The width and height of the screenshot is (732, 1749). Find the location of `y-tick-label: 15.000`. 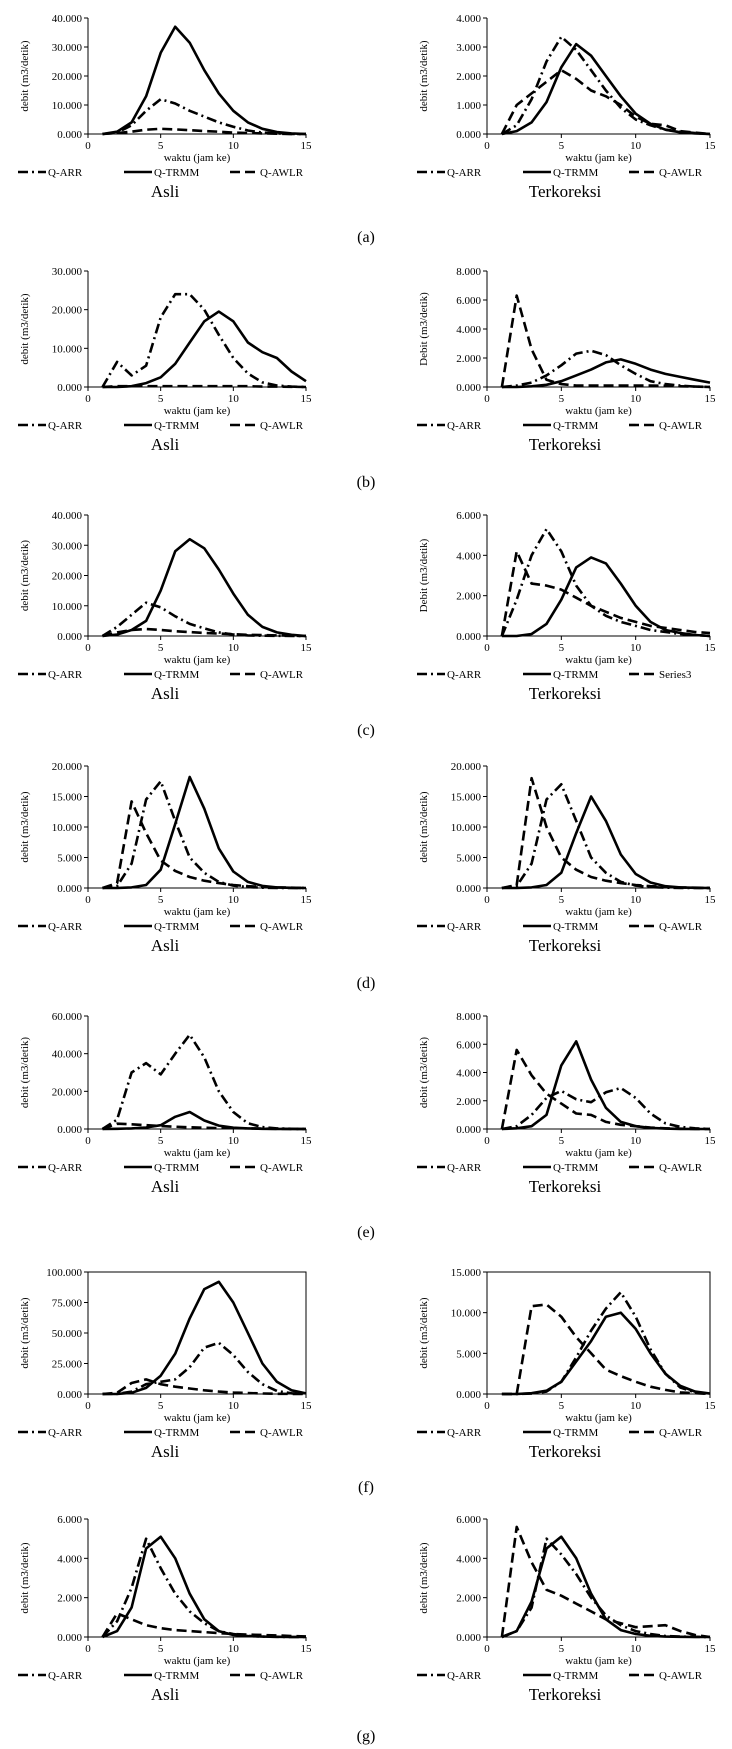

y-tick-label: 15.000 is located at coordinates (466, 1273).